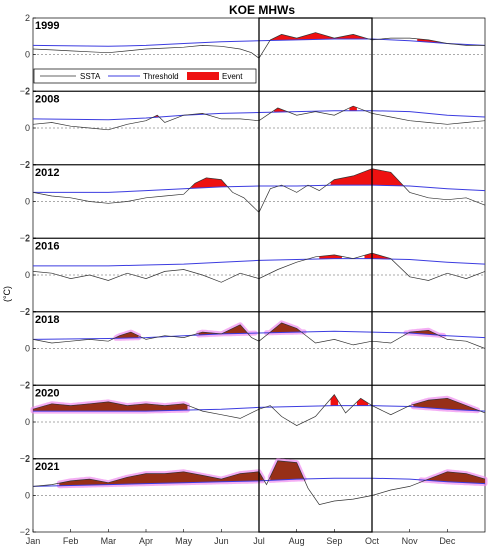  Describe the element at coordinates (262, 10) in the screenshot. I see `chart-title: KOE MHWs` at that location.